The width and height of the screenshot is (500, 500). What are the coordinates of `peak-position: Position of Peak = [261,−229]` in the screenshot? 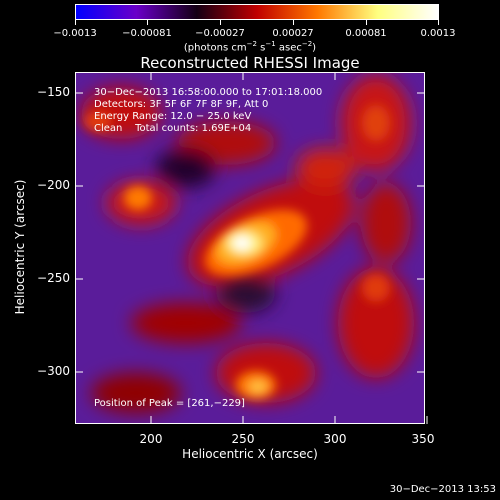 It's located at (169, 403).